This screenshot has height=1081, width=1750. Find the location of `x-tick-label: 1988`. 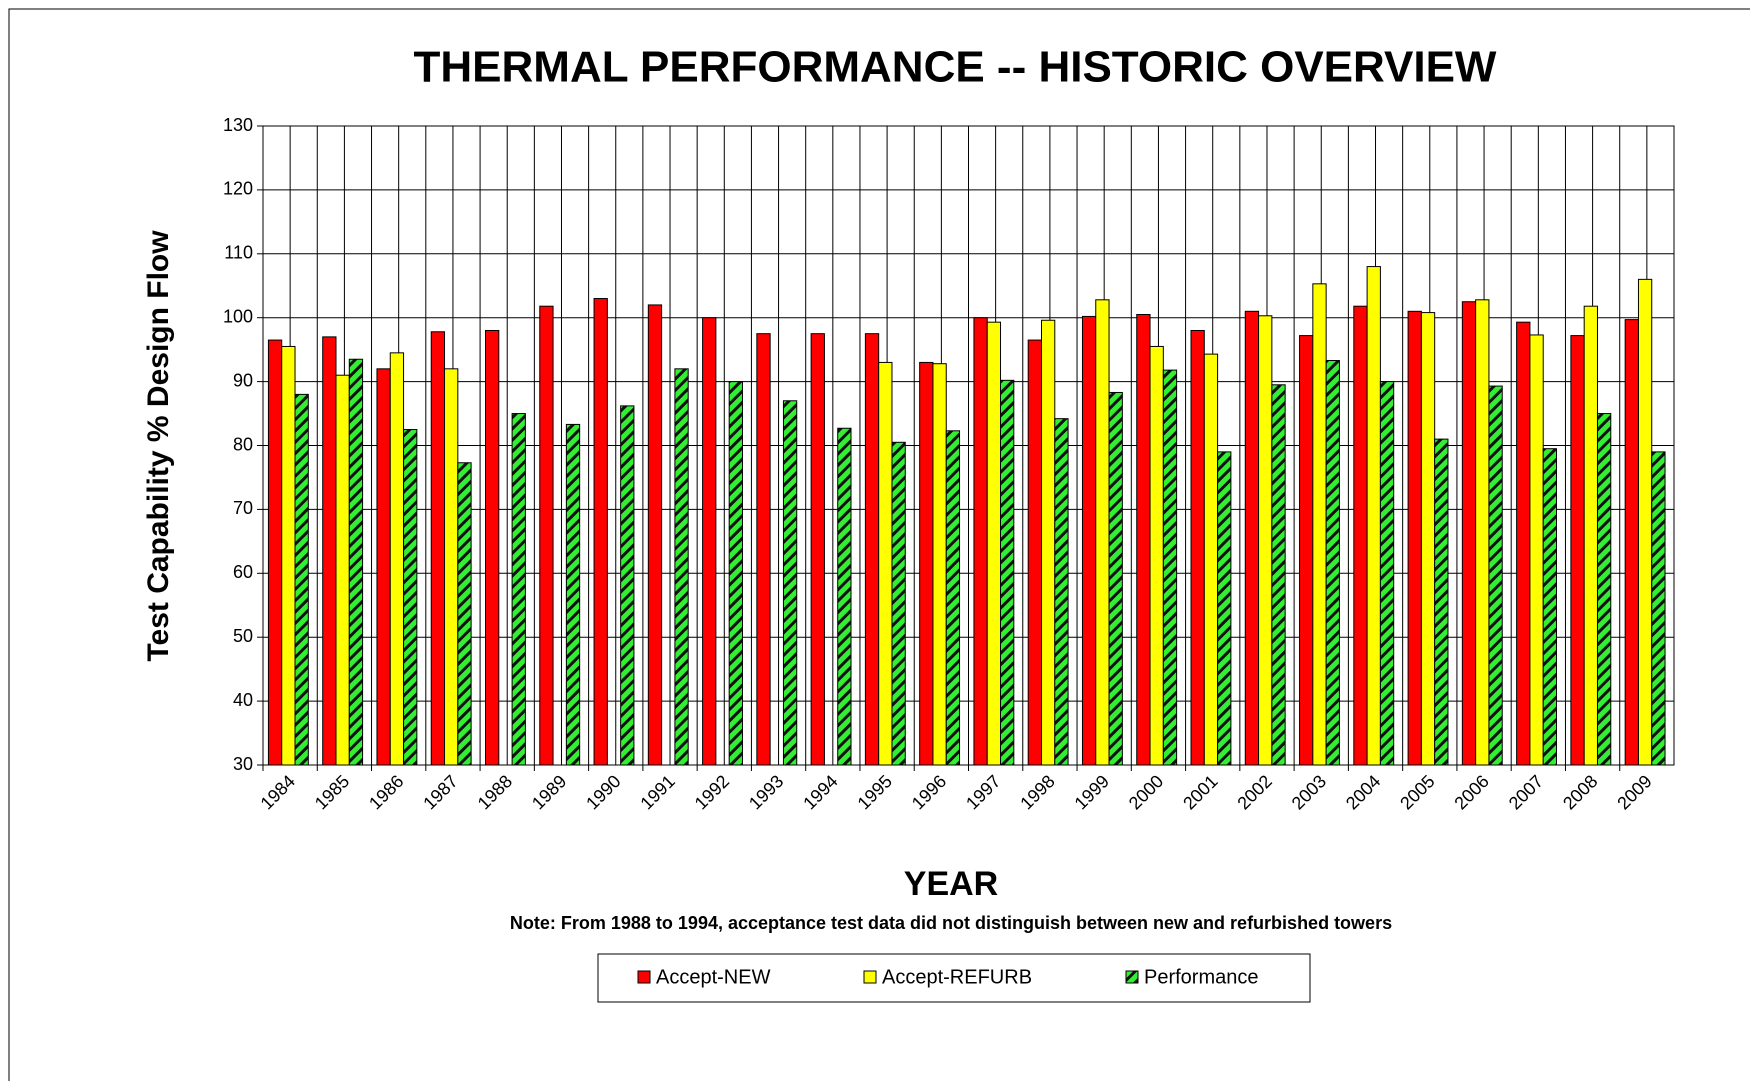

x-tick-label: 1988 is located at coordinates (495, 792).